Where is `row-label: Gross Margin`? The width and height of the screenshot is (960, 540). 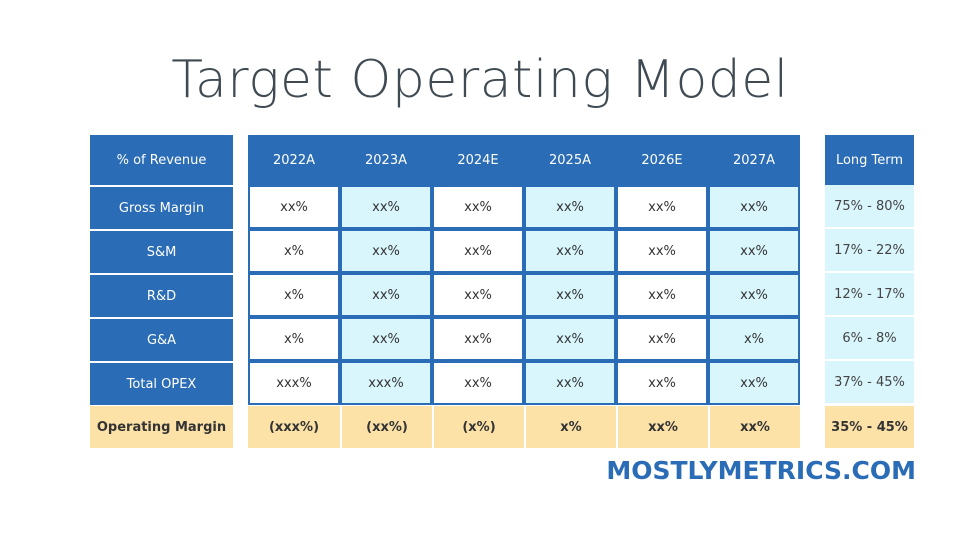
row-label: Gross Margin is located at coordinates (161, 207).